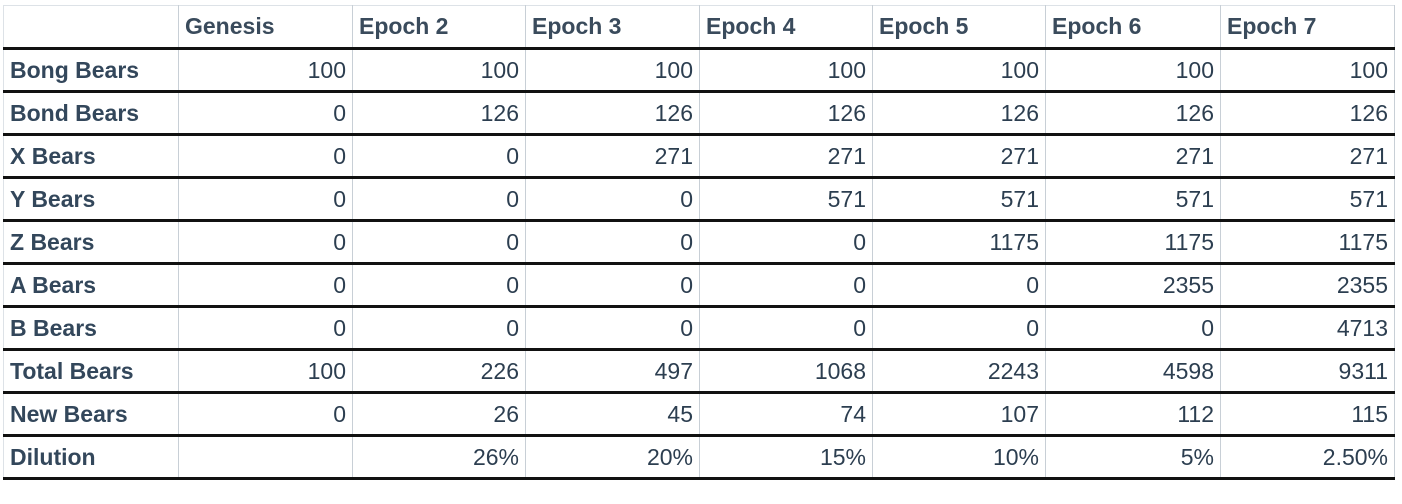  Describe the element at coordinates (439, 457) in the screenshot. I see `table-cell: 26%` at that location.